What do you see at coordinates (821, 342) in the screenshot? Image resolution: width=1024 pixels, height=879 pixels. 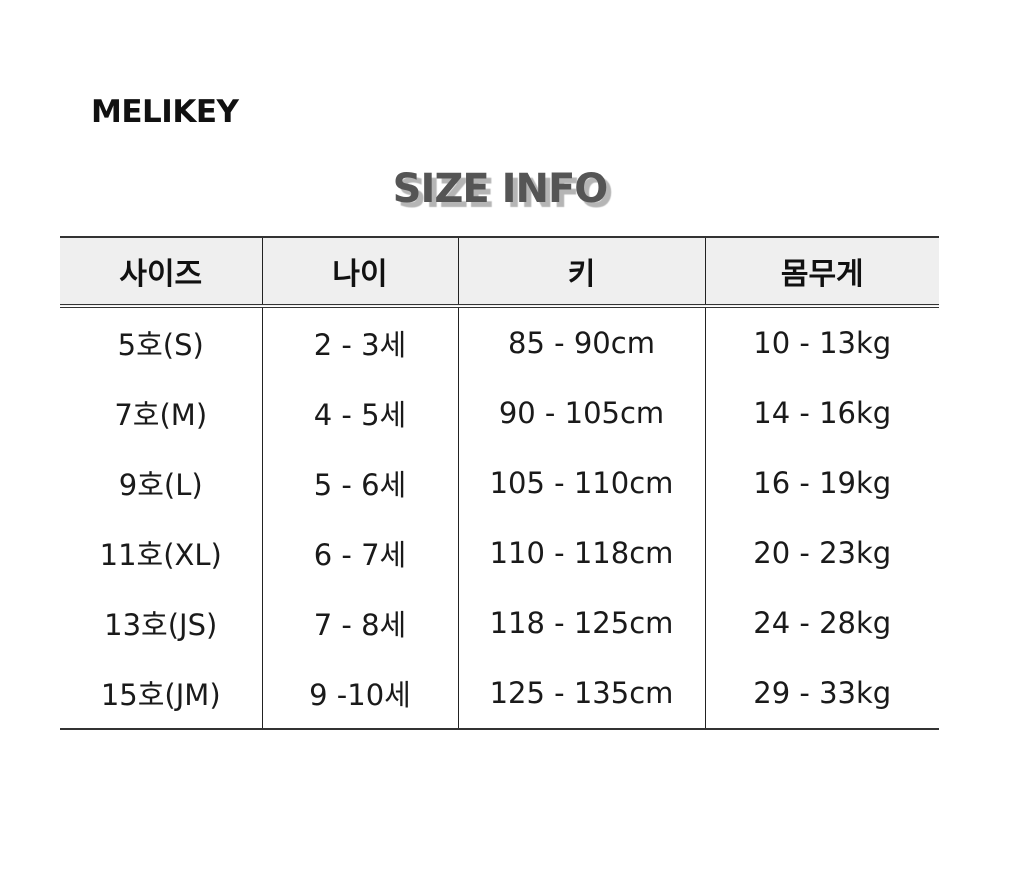 I see `cell-weight: 10 - 13kg` at bounding box center [821, 342].